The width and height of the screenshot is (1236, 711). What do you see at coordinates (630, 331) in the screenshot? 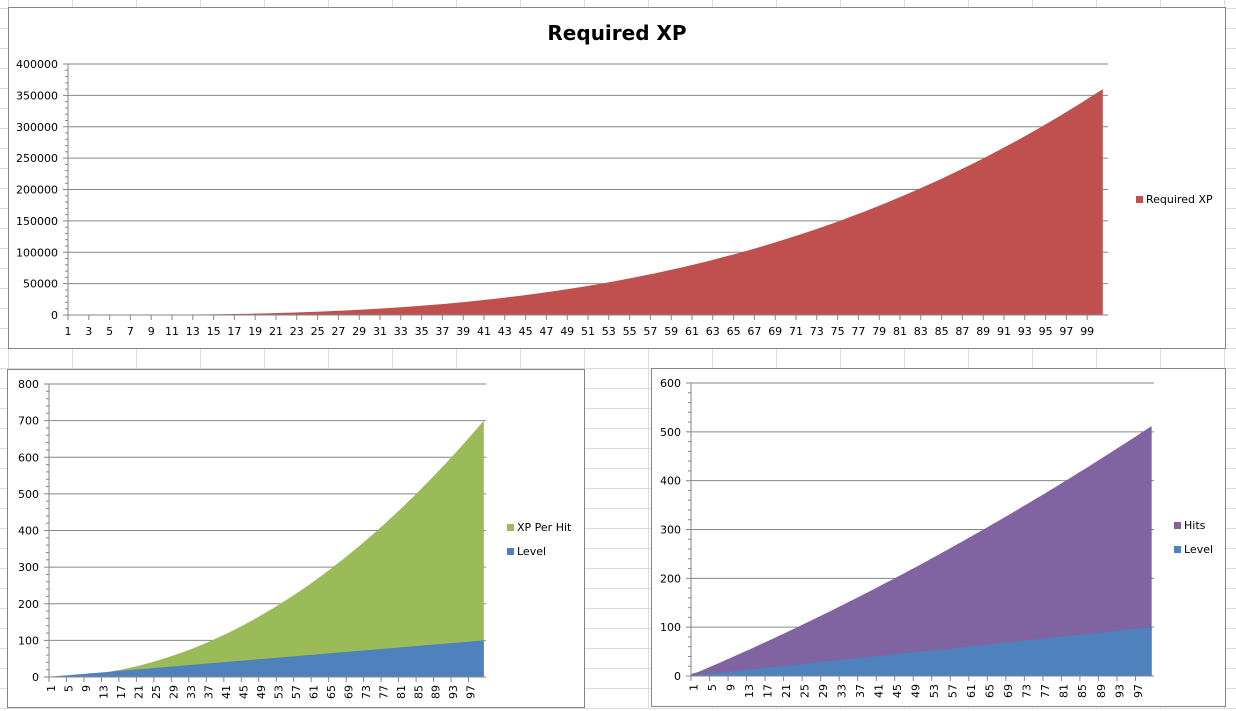
I see `x-tick-label: 55` at bounding box center [630, 331].